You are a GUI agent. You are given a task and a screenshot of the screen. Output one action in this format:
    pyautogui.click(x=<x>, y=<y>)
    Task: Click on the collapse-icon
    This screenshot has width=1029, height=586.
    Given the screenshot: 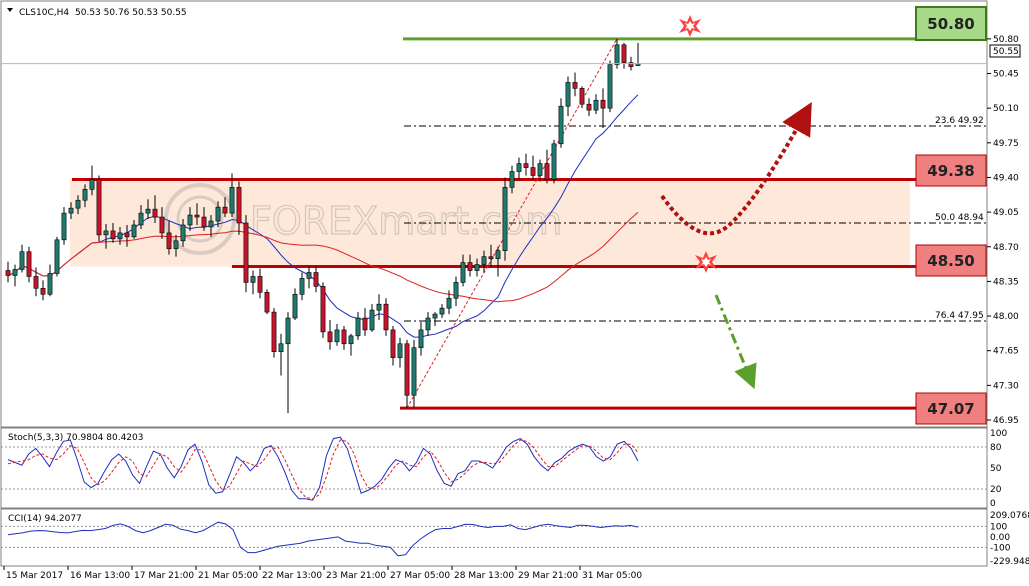 What is the action you would take?
    pyautogui.click(x=10, y=10)
    